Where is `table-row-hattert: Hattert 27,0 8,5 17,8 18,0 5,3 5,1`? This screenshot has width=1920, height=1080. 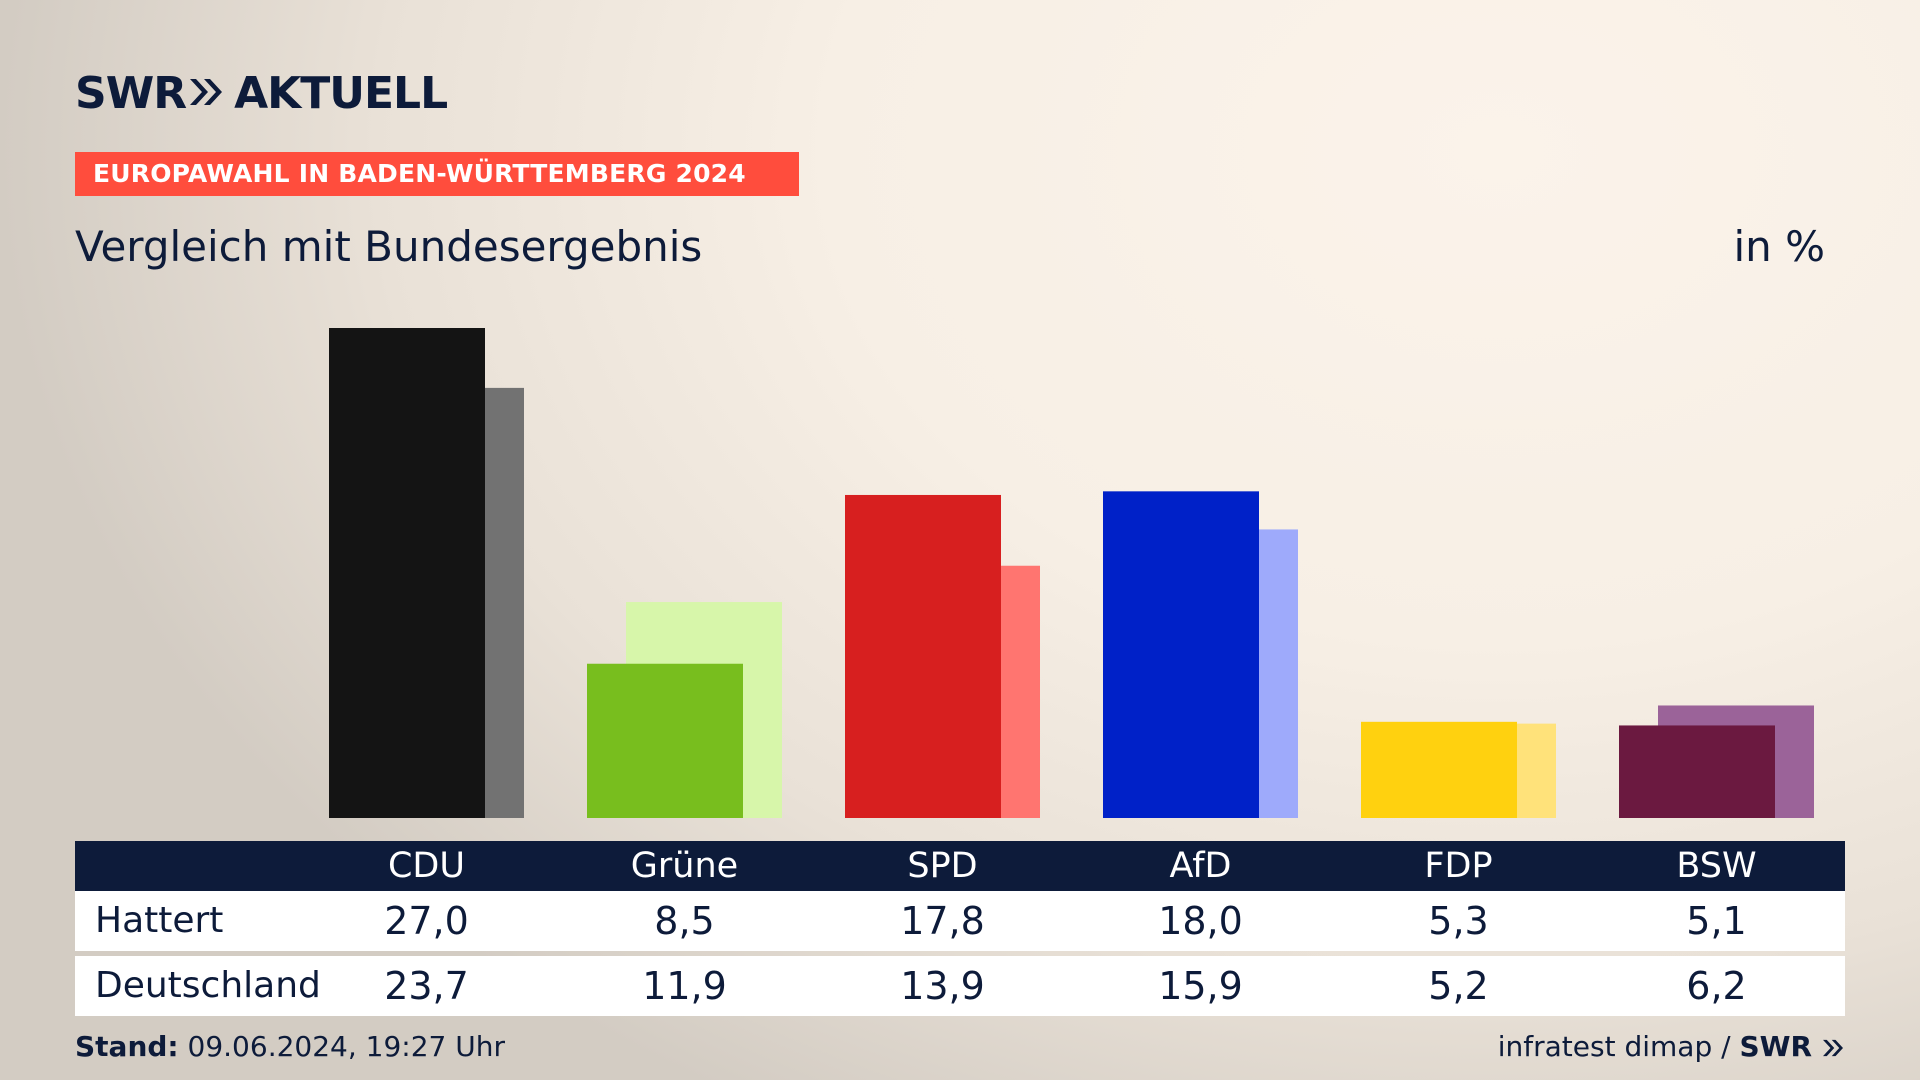
table-row-hattert: Hattert 27,0 8,5 17,8 18,0 5,3 5,1 is located at coordinates (960, 921).